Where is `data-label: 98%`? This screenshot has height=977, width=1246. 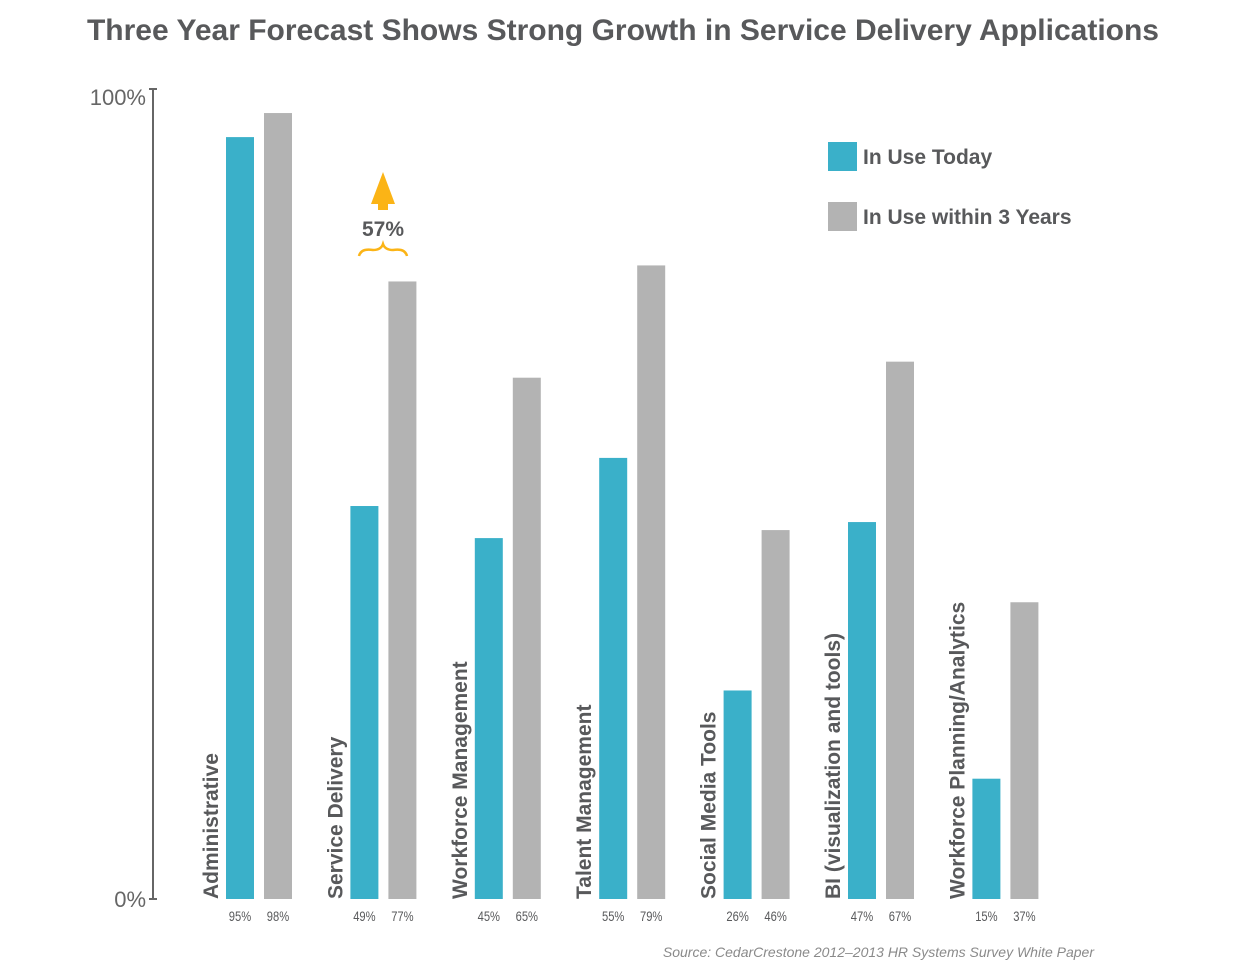
data-label: 98% is located at coordinates (278, 916).